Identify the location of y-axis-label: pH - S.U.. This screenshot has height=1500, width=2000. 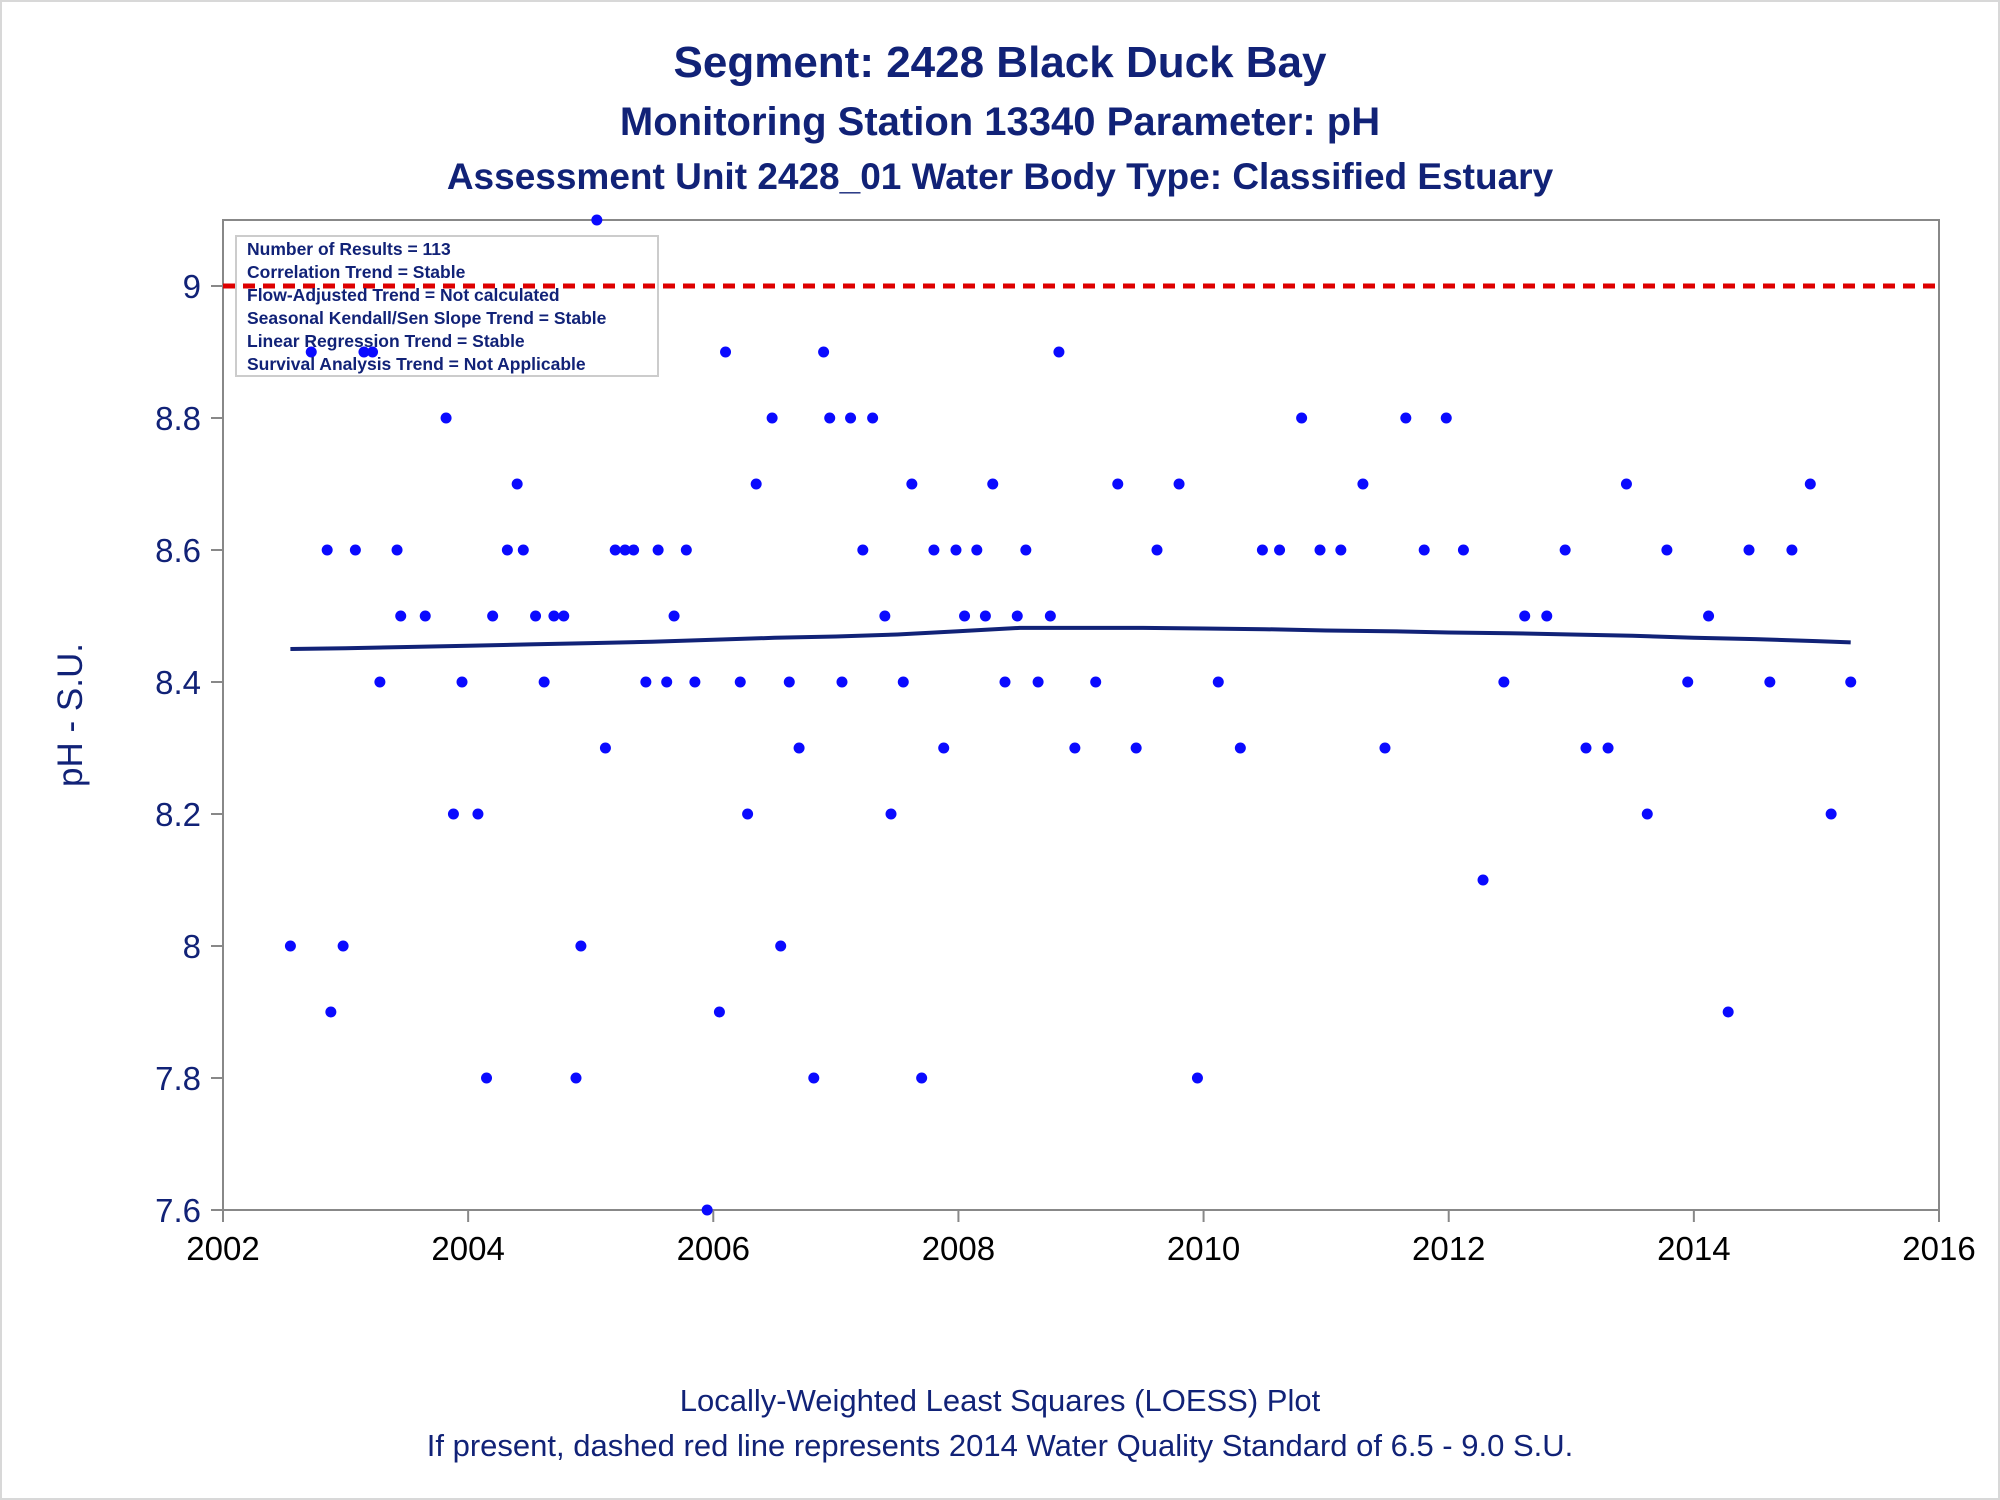
(70, 715).